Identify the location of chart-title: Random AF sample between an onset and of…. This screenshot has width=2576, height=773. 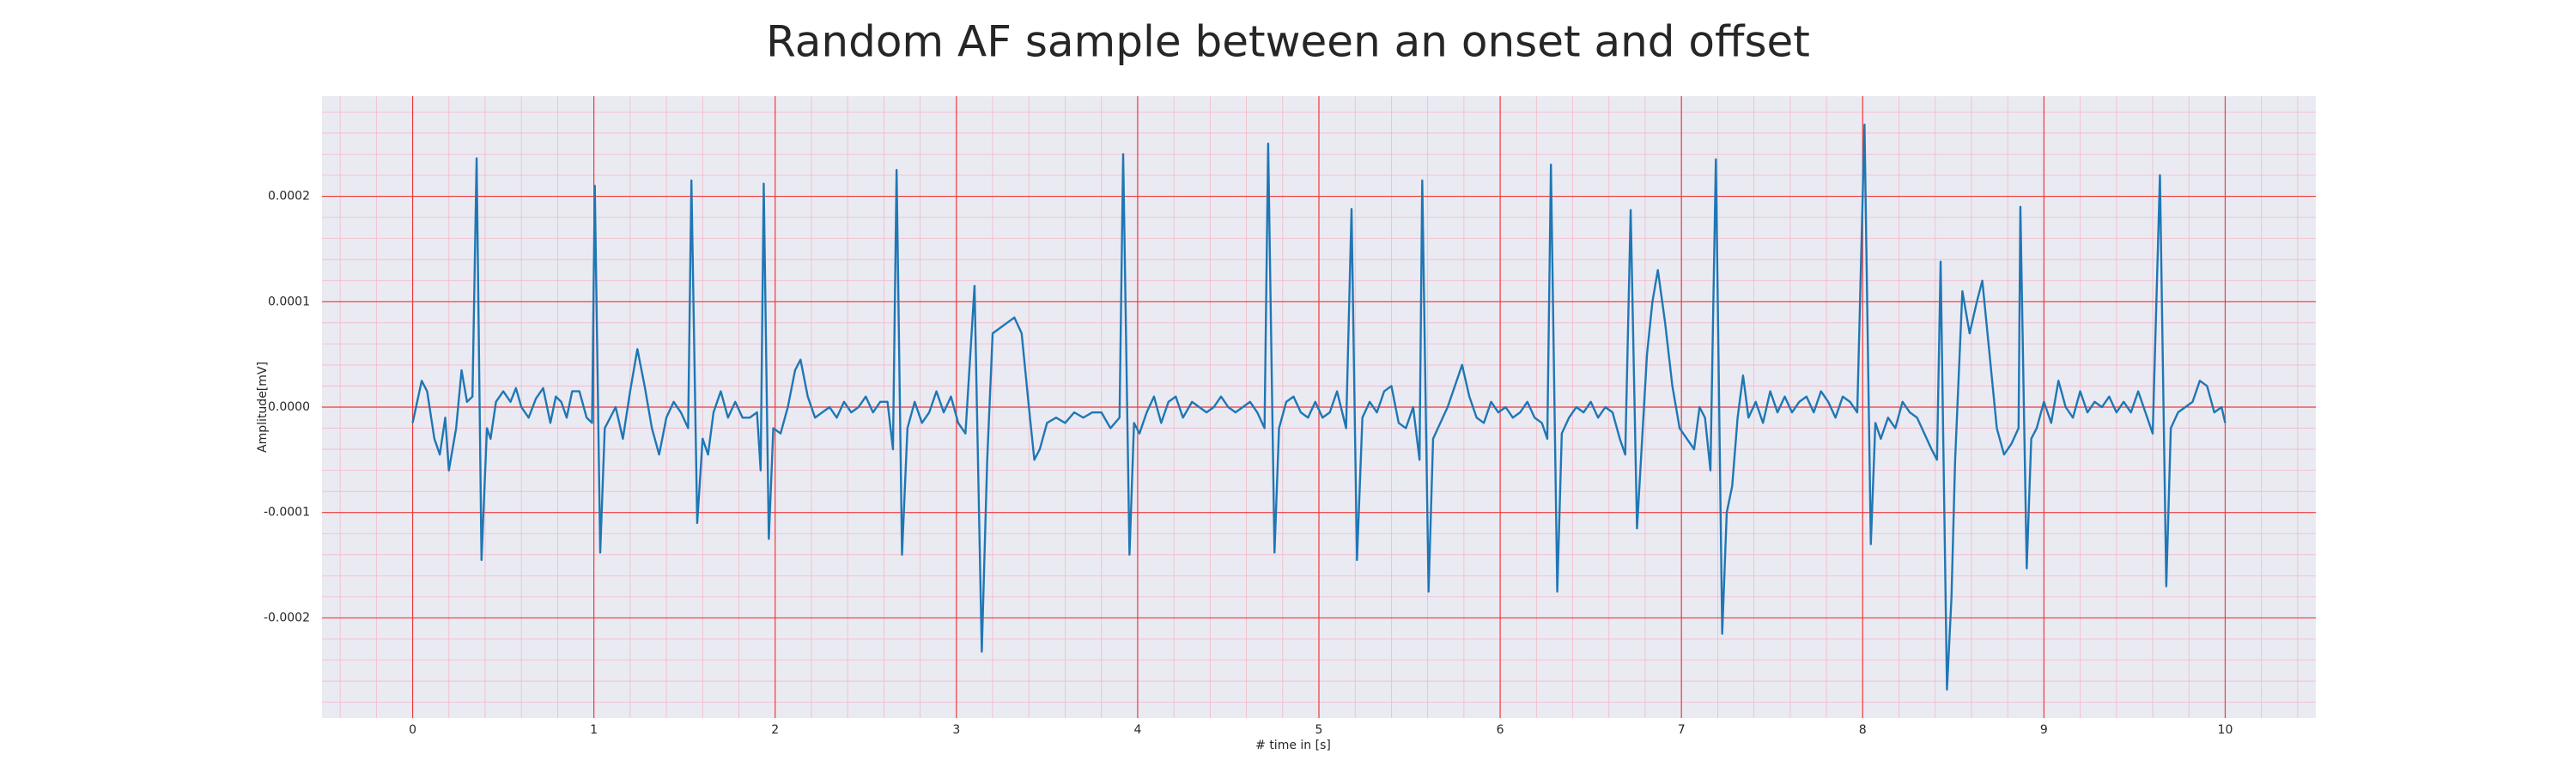
(1288, 42).